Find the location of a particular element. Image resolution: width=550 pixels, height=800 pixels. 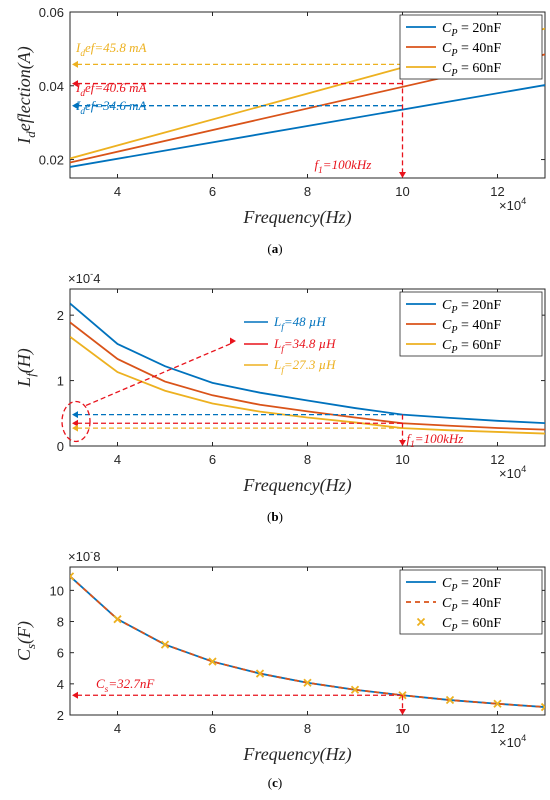

y-tick-label: 0.02 is located at coordinates (51, 160).